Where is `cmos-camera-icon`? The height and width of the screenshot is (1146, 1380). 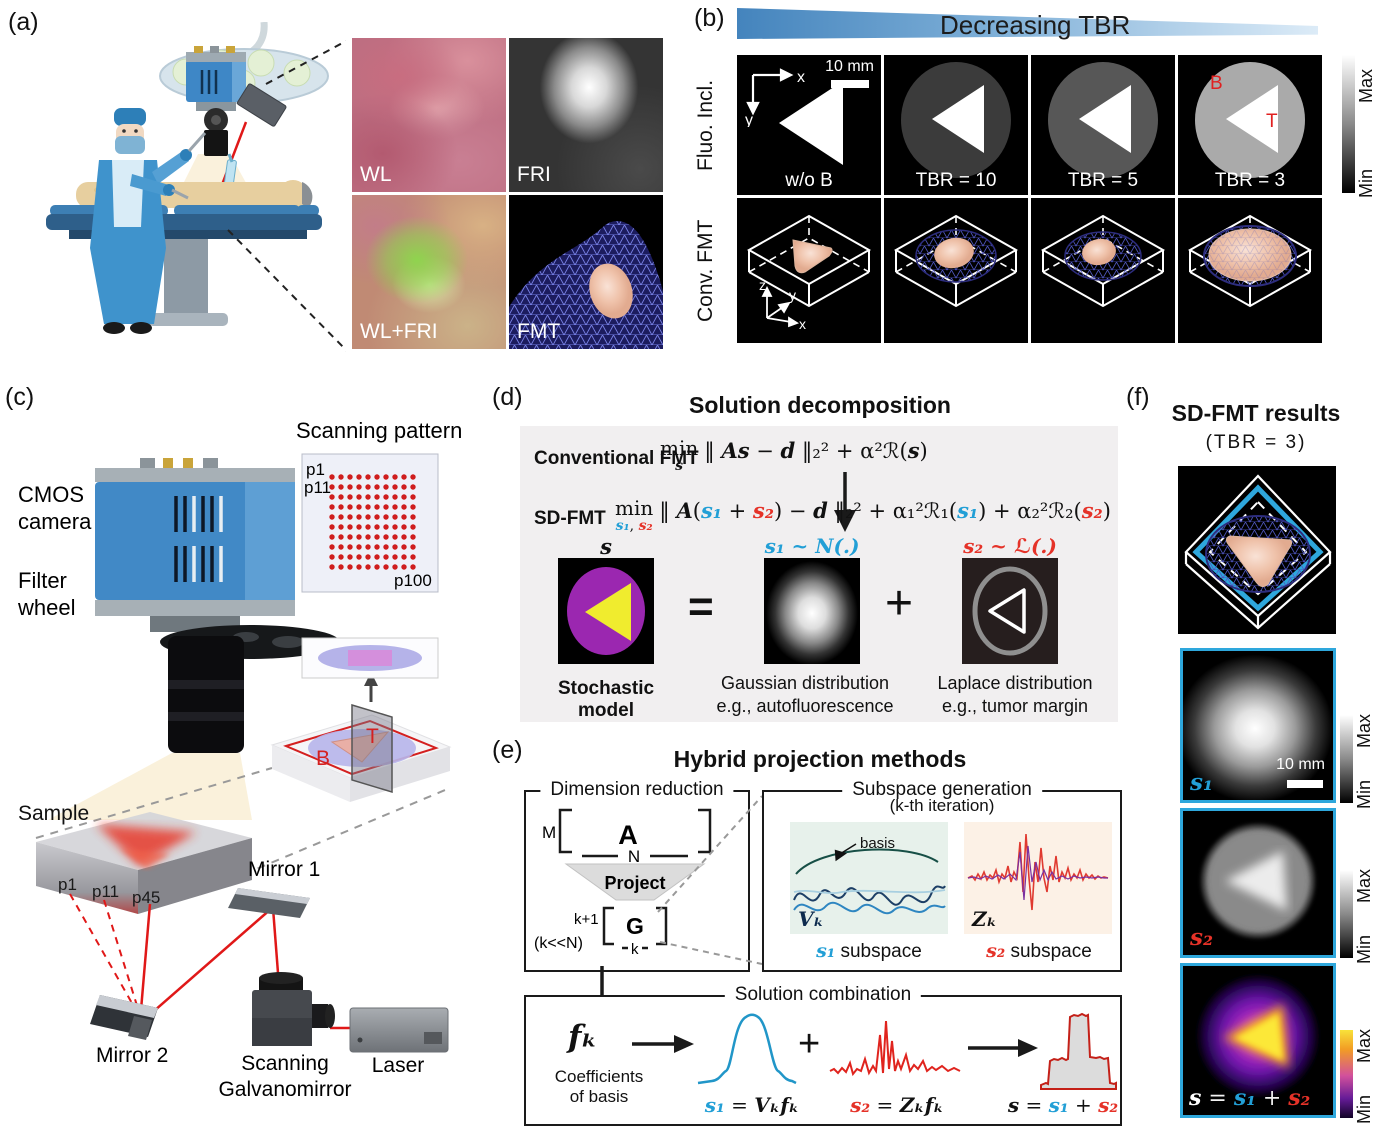
cmos-camera-icon is located at coordinates (195, 545).